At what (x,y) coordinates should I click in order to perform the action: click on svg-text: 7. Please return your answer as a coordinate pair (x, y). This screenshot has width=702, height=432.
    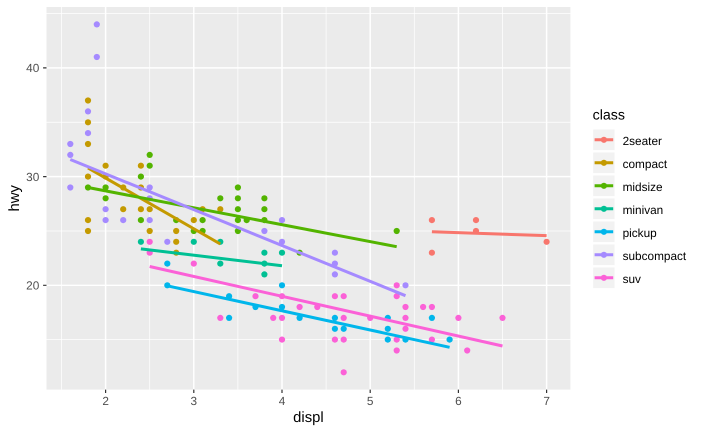
    Looking at the image, I should click on (546, 401).